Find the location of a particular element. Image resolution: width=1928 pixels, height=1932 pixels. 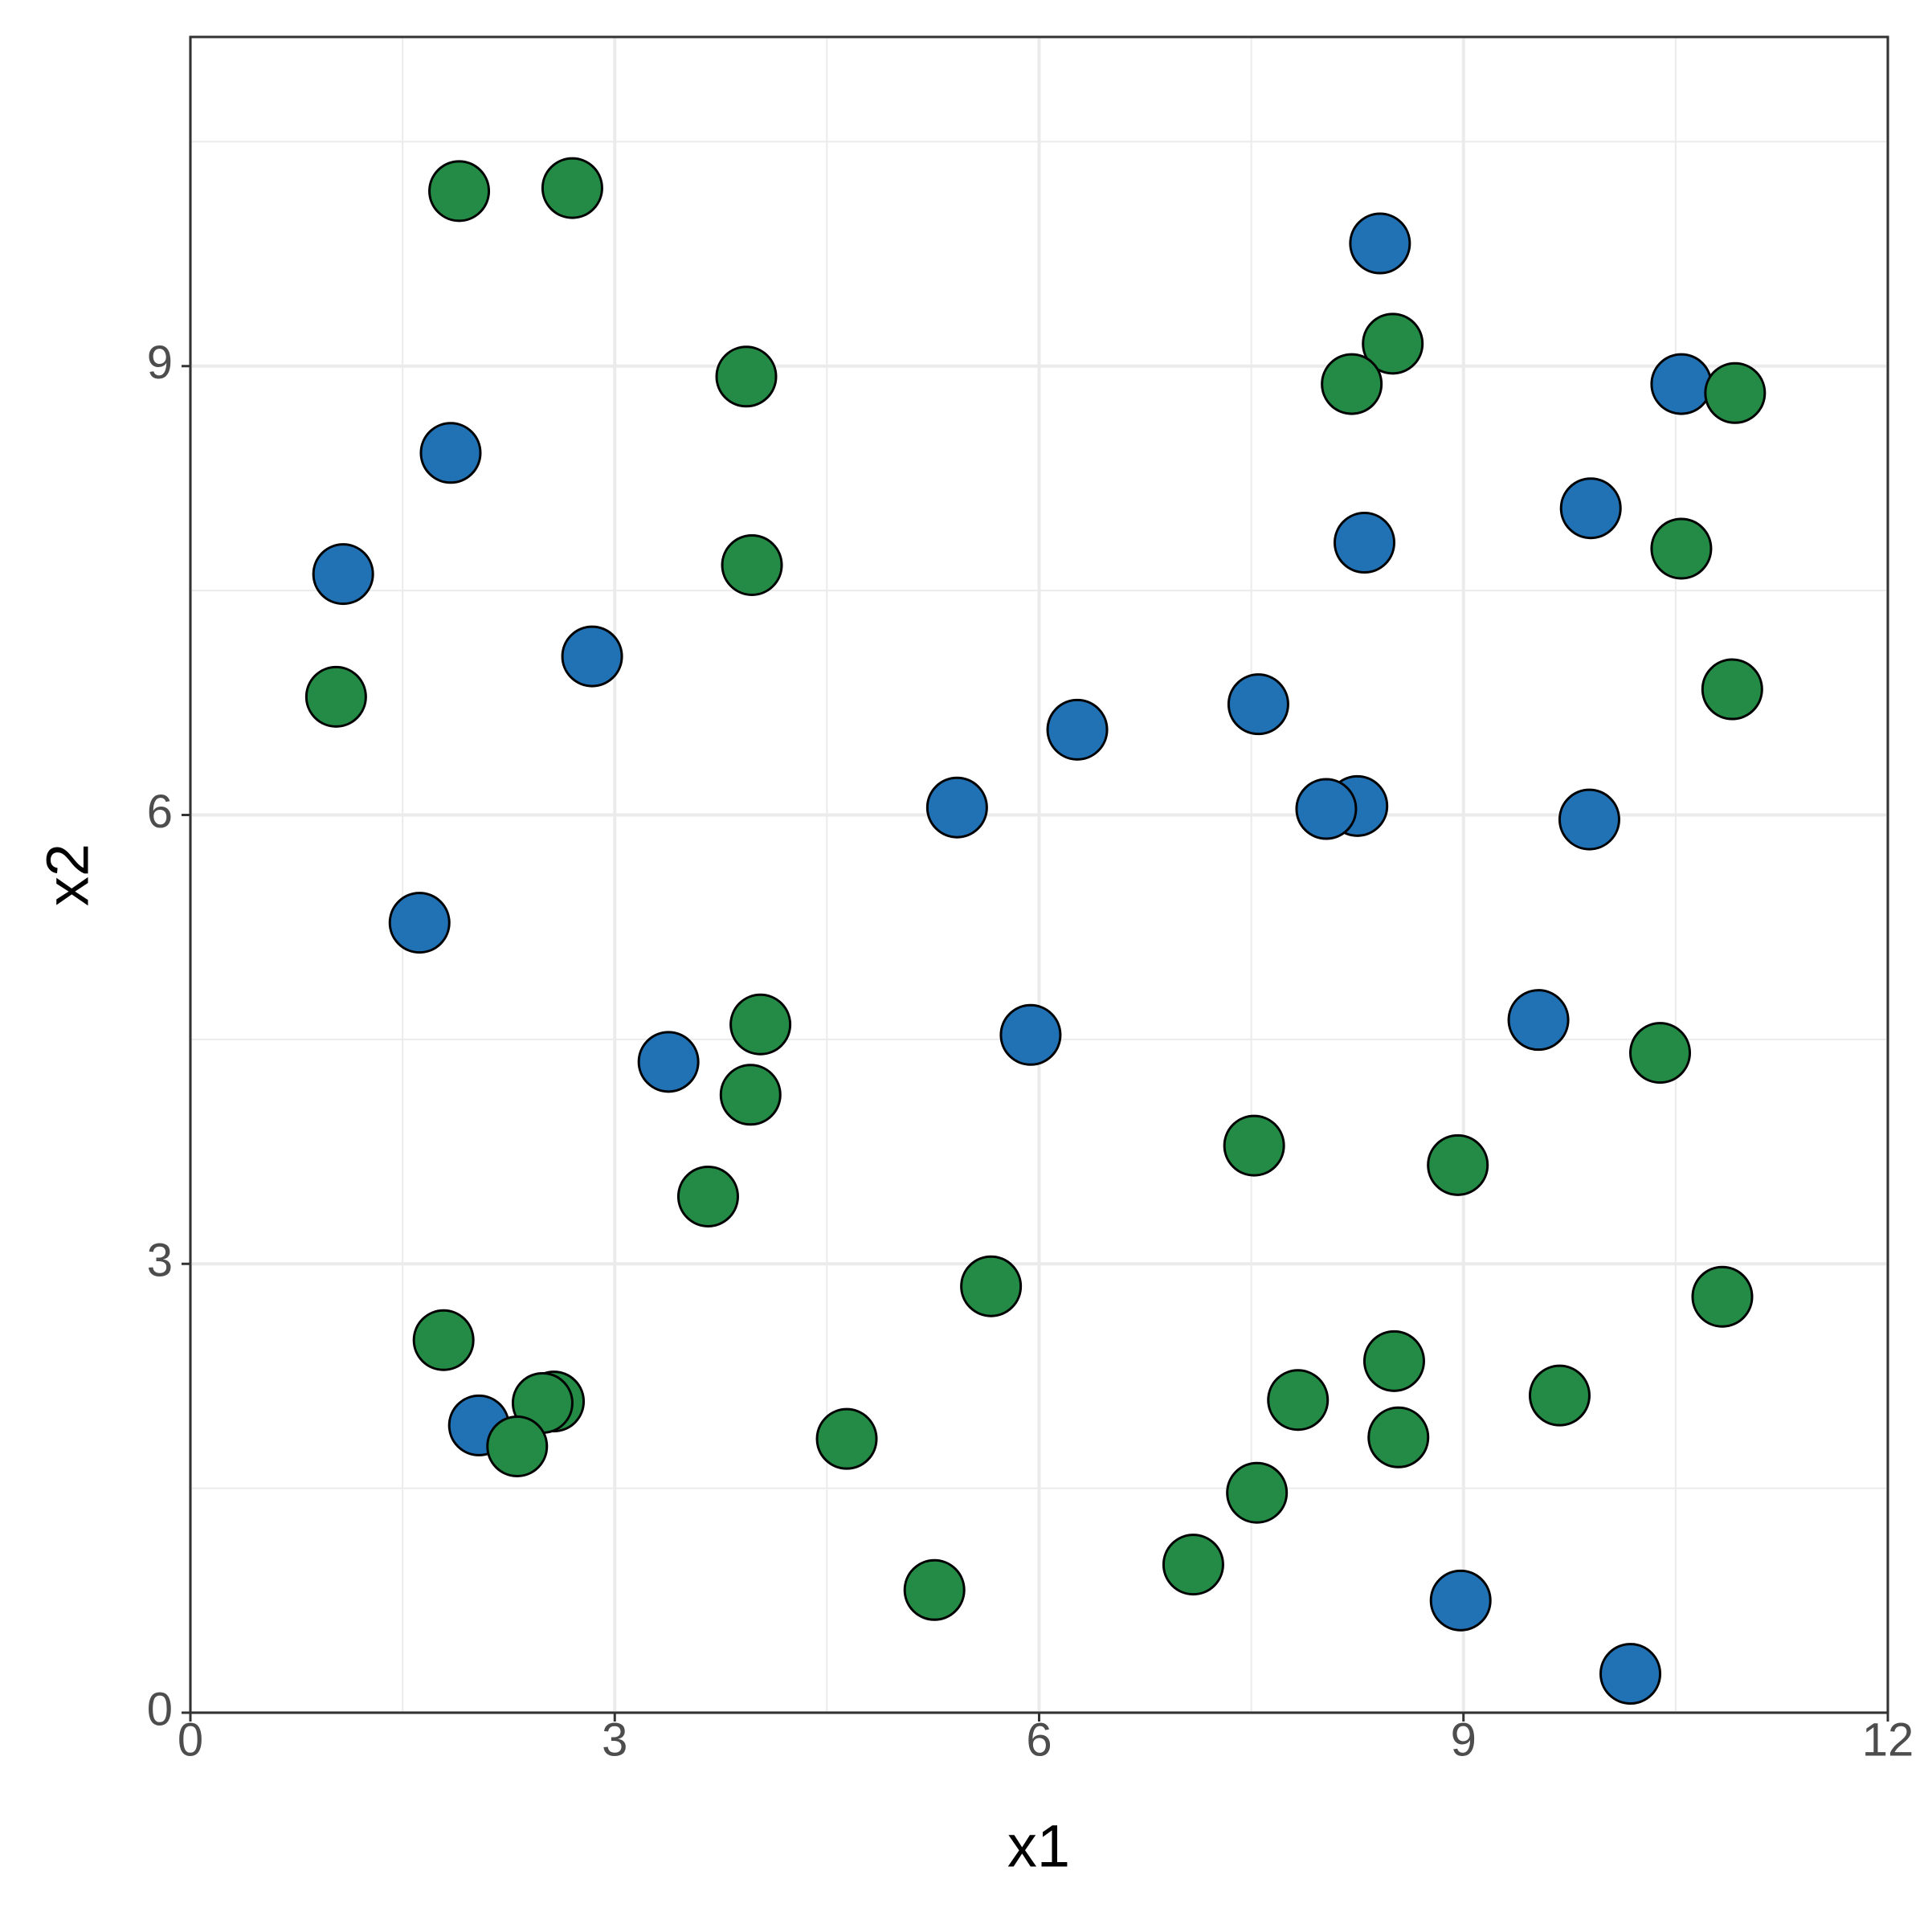

y-tick-label: 9 is located at coordinates (160, 363).